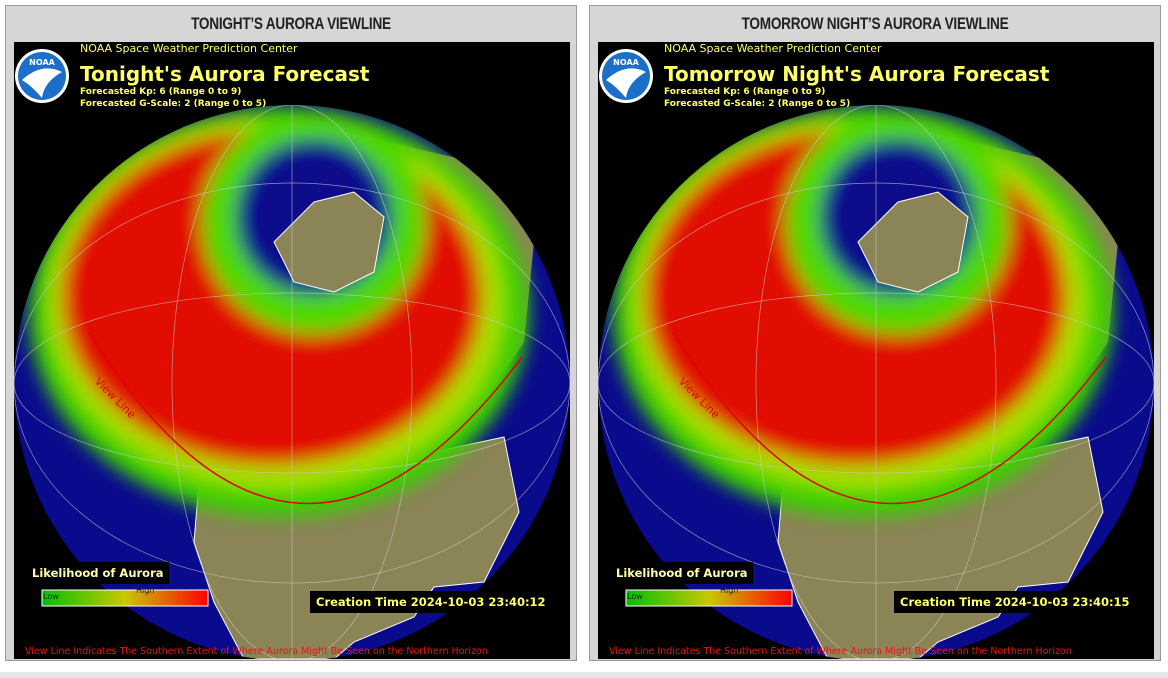 Image resolution: width=1168 pixels, height=678 pixels. Describe the element at coordinates (584, 675) in the screenshot. I see `scroll-strip` at that location.